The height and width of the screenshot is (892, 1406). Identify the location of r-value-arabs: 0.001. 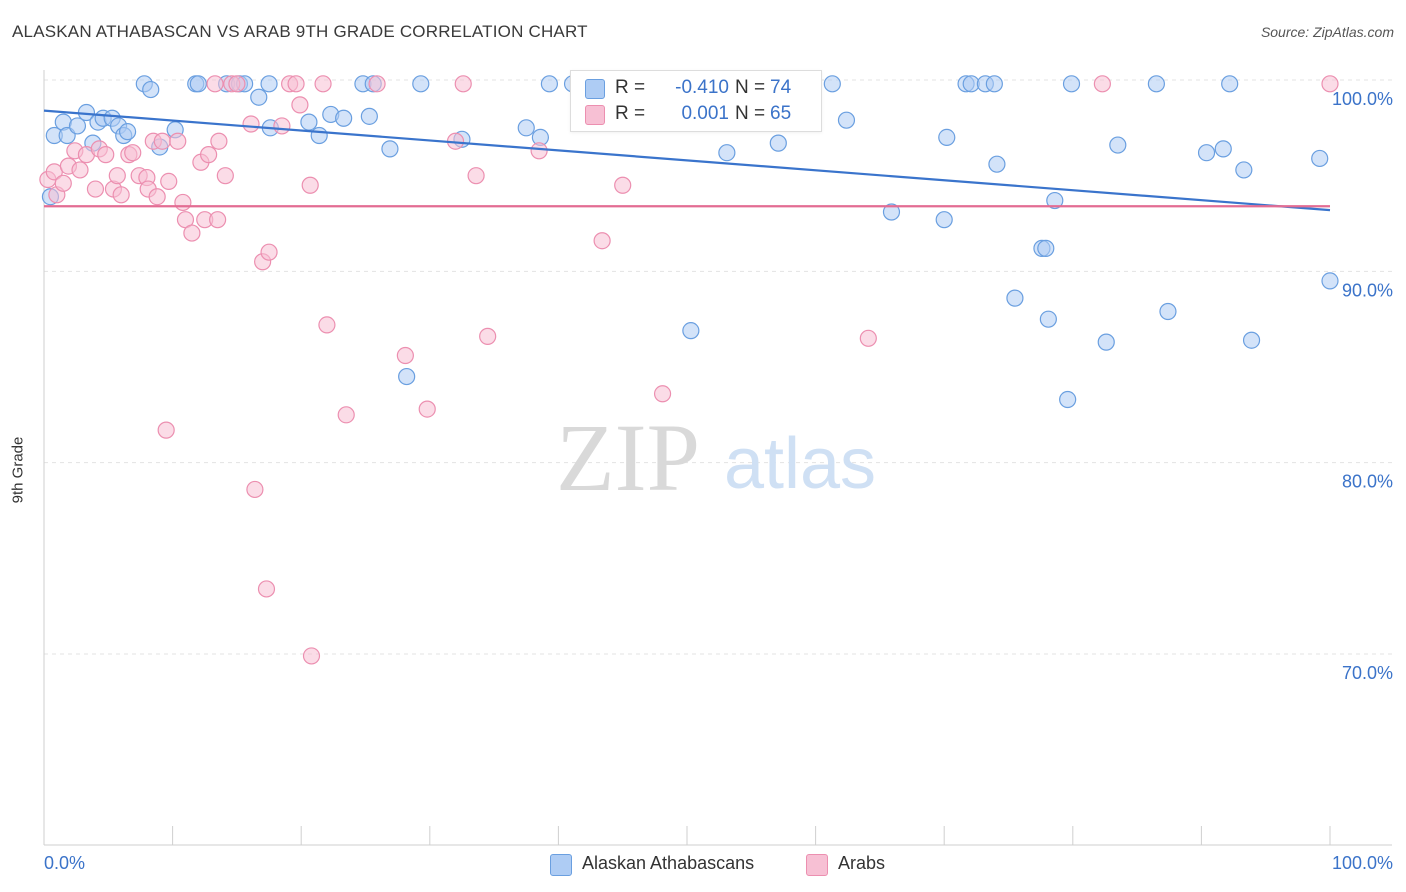
(705, 113).